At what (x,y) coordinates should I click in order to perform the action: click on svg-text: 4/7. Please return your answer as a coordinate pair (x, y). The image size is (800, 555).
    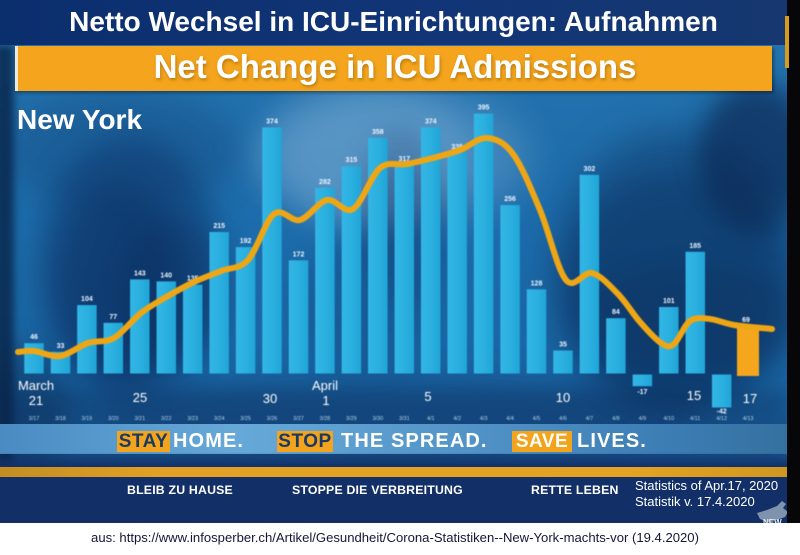
    Looking at the image, I should click on (590, 419).